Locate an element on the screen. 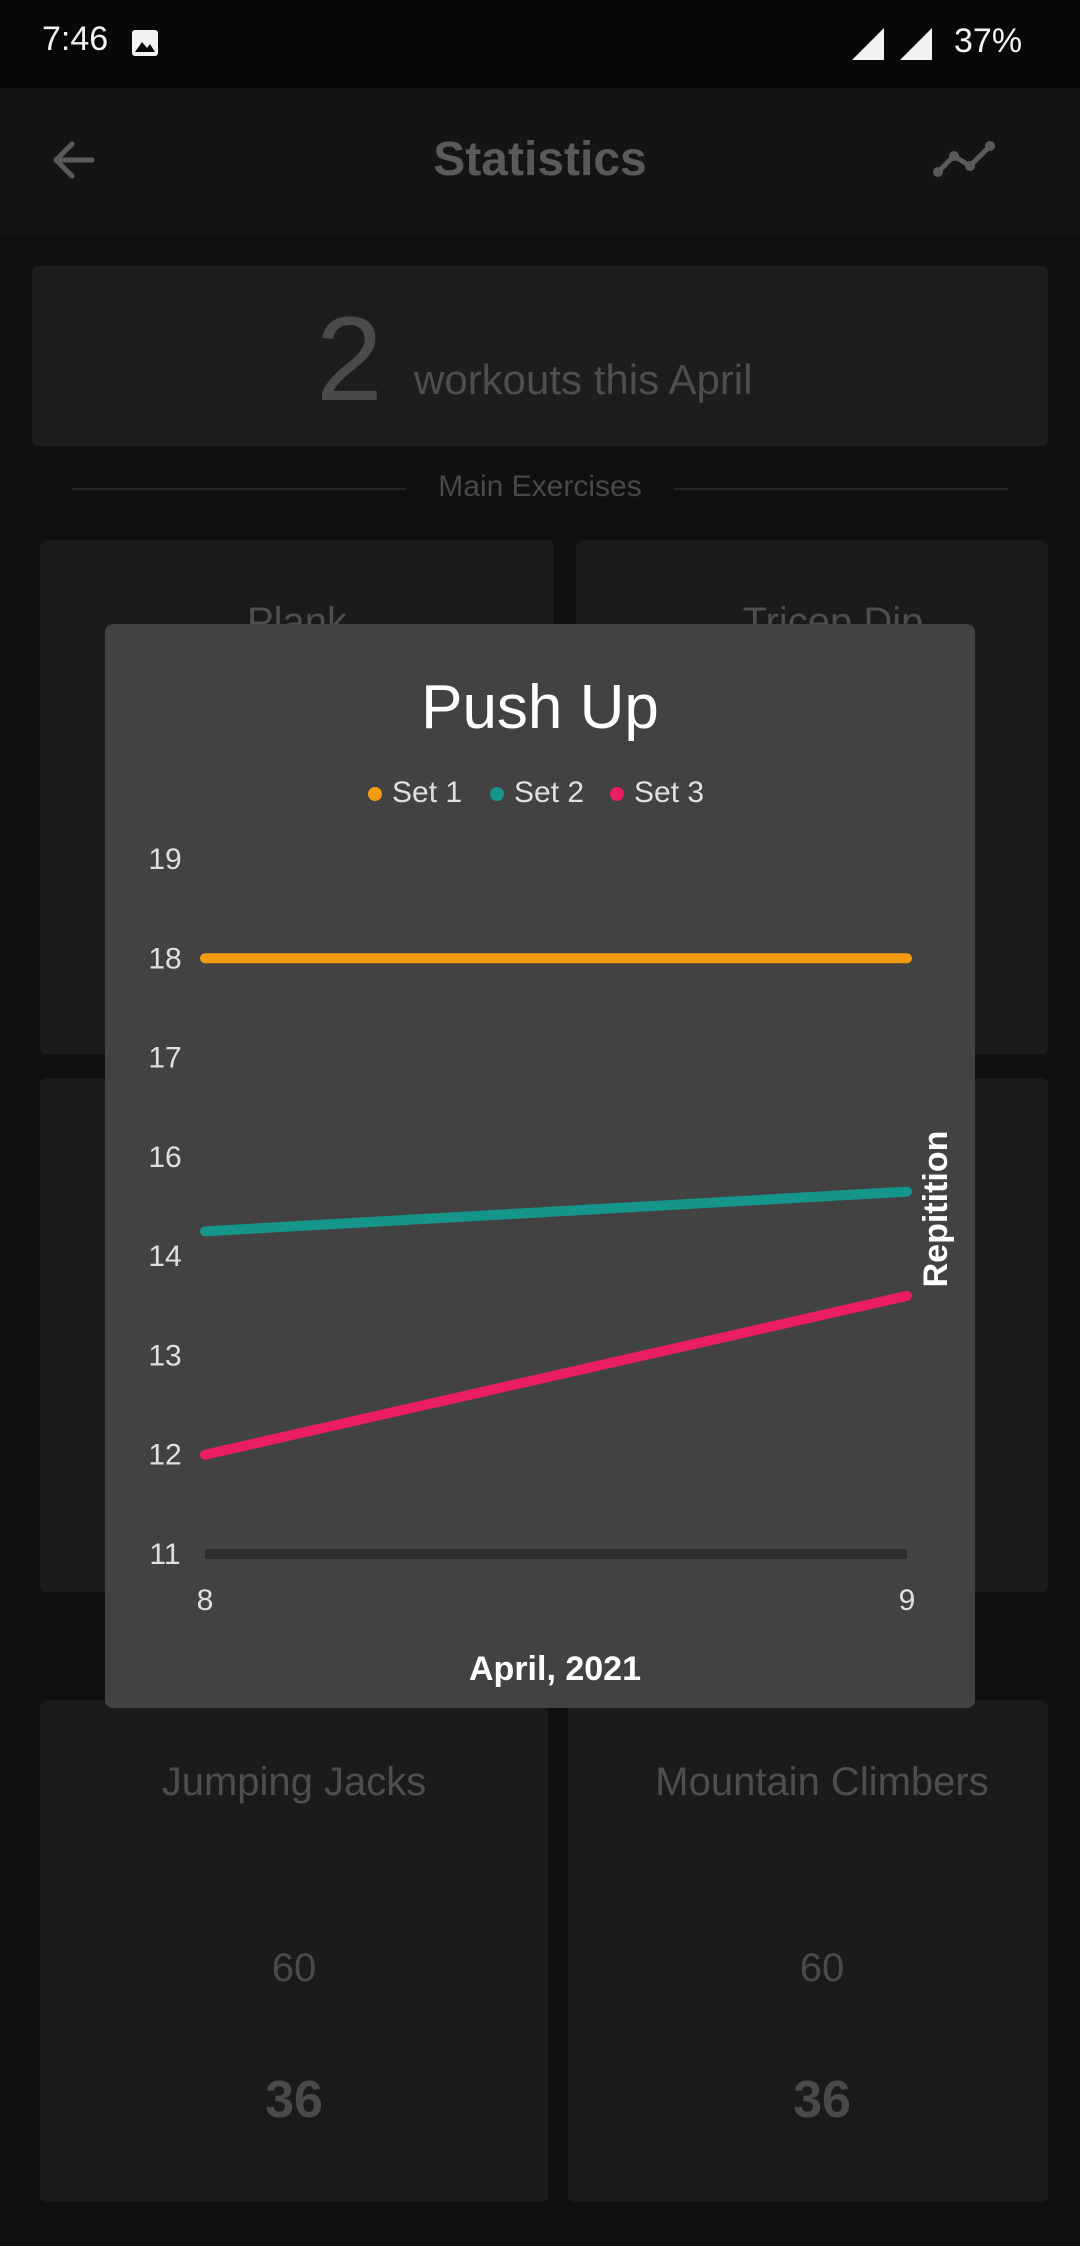 This screenshot has height=2246, width=1080. x-tick-label: 9 is located at coordinates (907, 1600).